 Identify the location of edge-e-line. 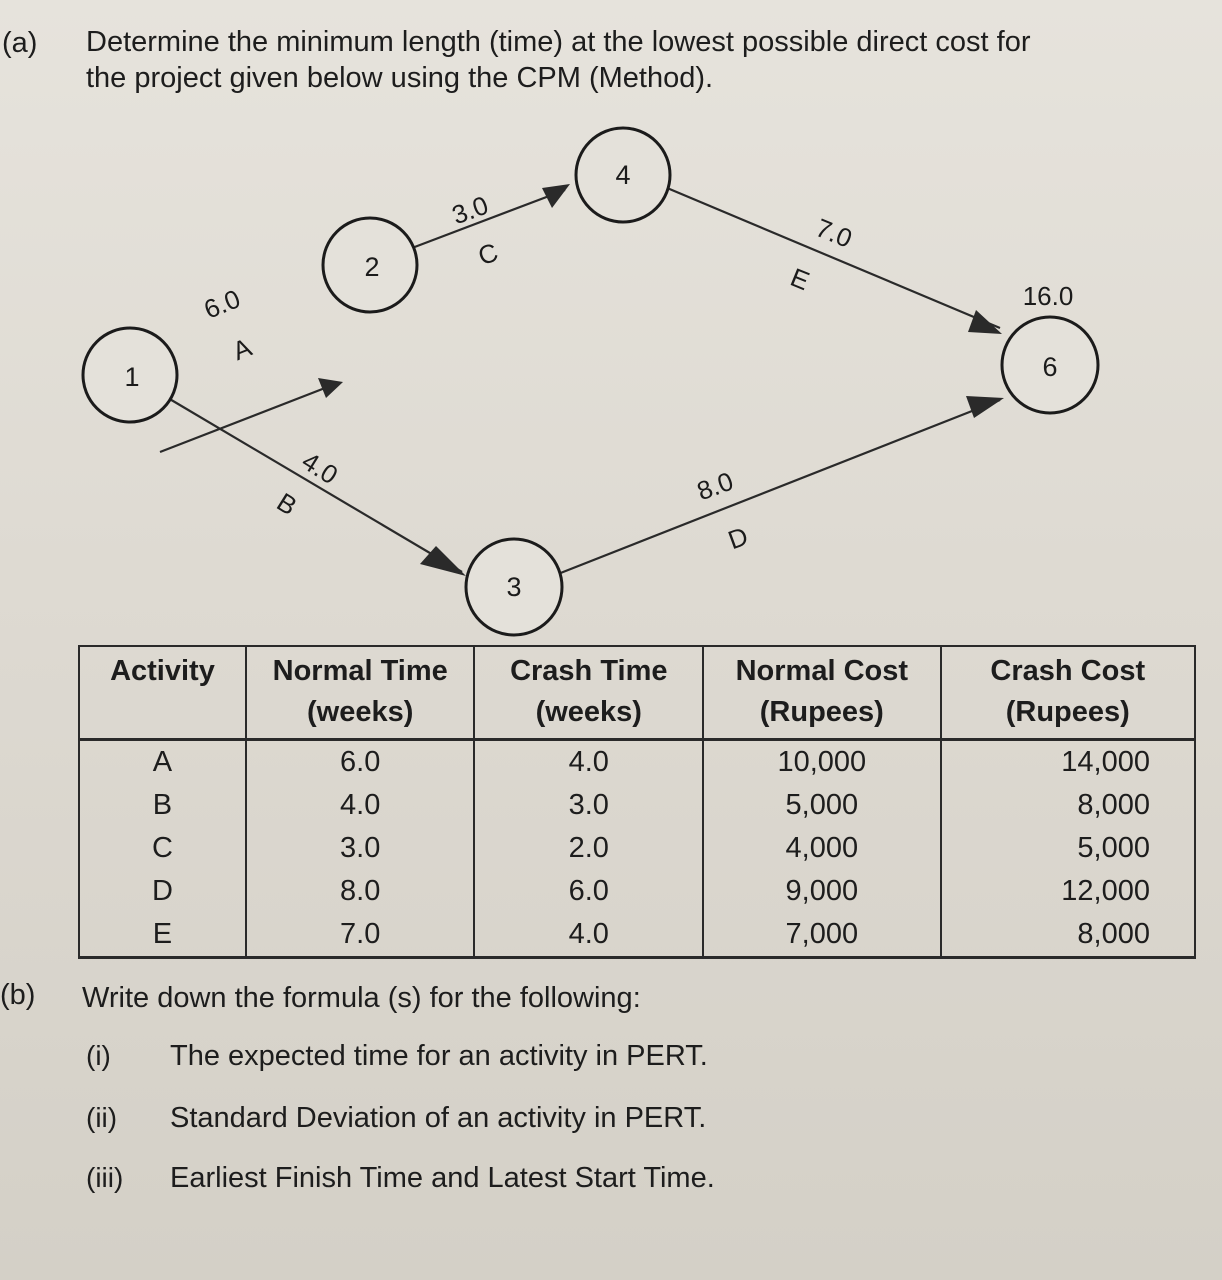
(830, 256).